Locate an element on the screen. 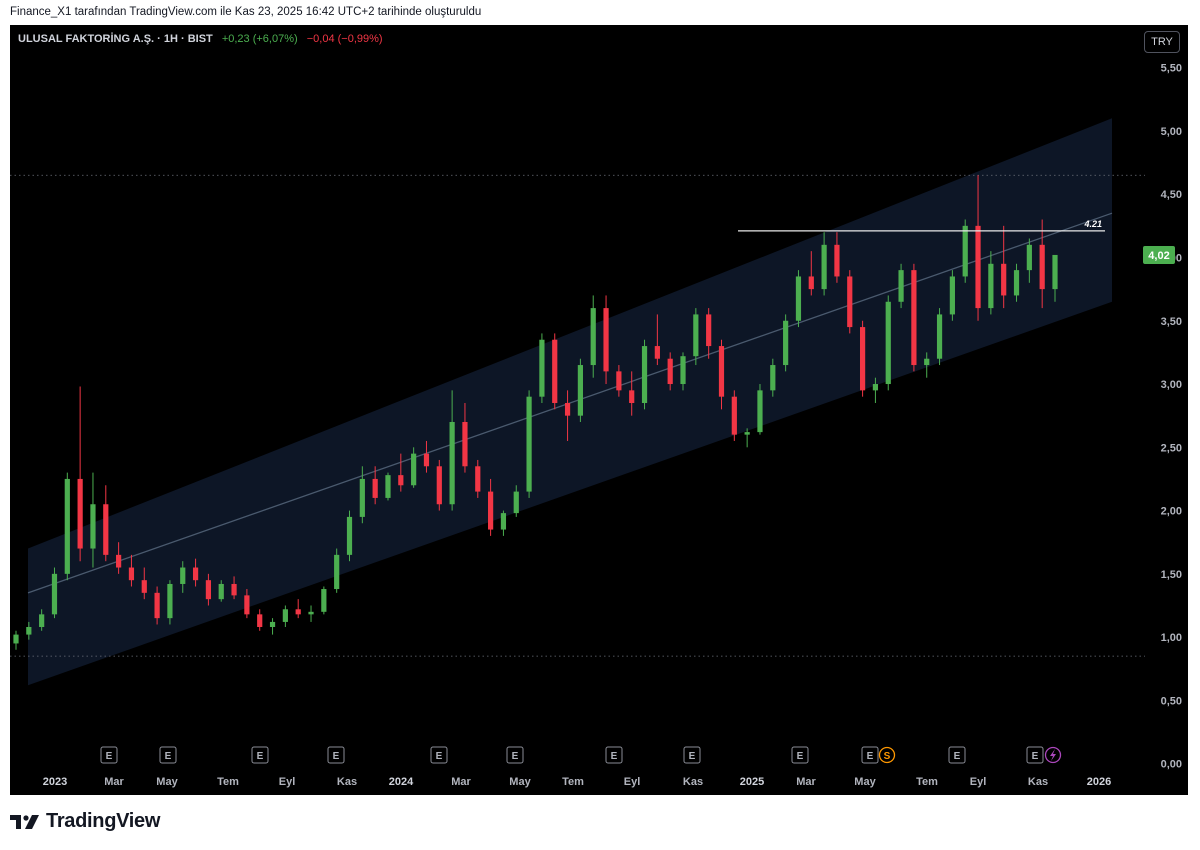  x-tick-label: 2026 is located at coordinates (1099, 782).